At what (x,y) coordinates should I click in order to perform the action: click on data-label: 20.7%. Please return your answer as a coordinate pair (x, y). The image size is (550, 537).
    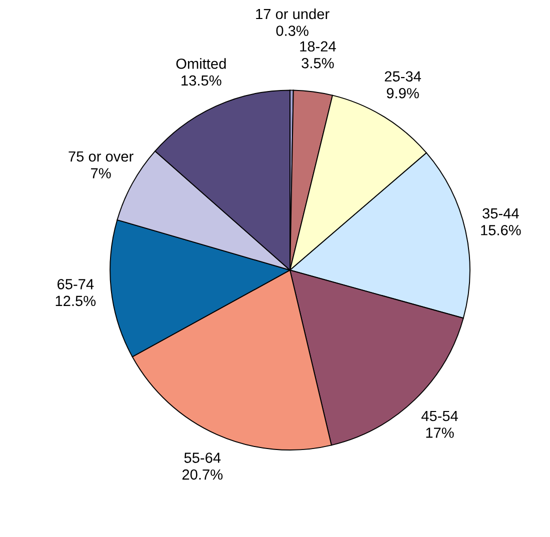
    Looking at the image, I should click on (202, 474).